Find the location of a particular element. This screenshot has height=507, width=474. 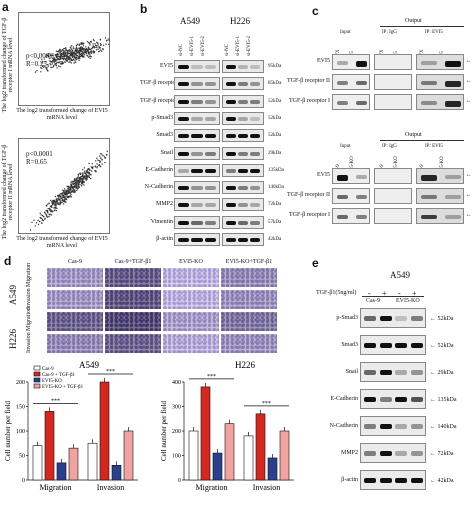

chart-title: H226 is located at coordinates (245, 365).